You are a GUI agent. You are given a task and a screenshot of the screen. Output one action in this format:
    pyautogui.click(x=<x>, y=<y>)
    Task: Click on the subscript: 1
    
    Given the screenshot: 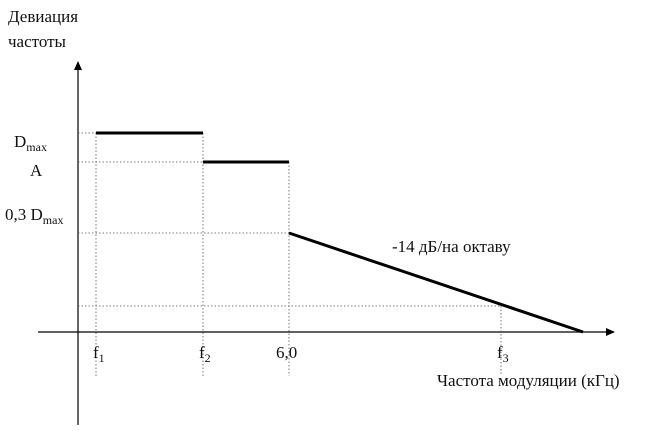 What is the action you would take?
    pyautogui.click(x=102, y=358)
    